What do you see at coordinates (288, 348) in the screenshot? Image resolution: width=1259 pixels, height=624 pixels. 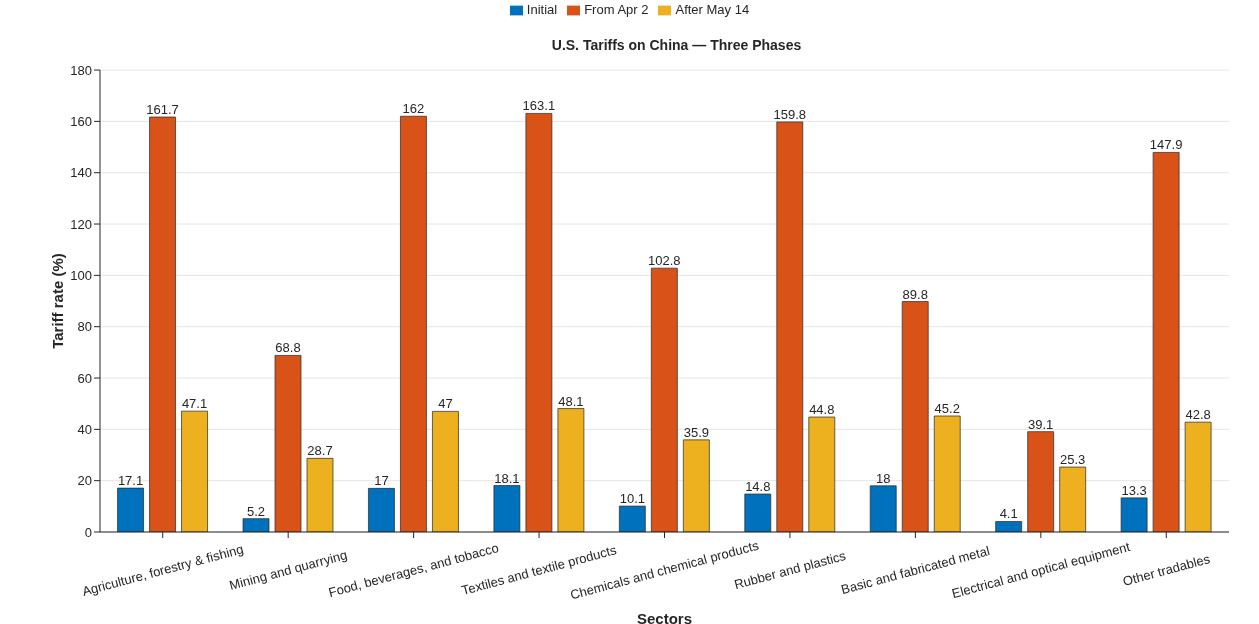 I see `data-label: 68.8` at bounding box center [288, 348].